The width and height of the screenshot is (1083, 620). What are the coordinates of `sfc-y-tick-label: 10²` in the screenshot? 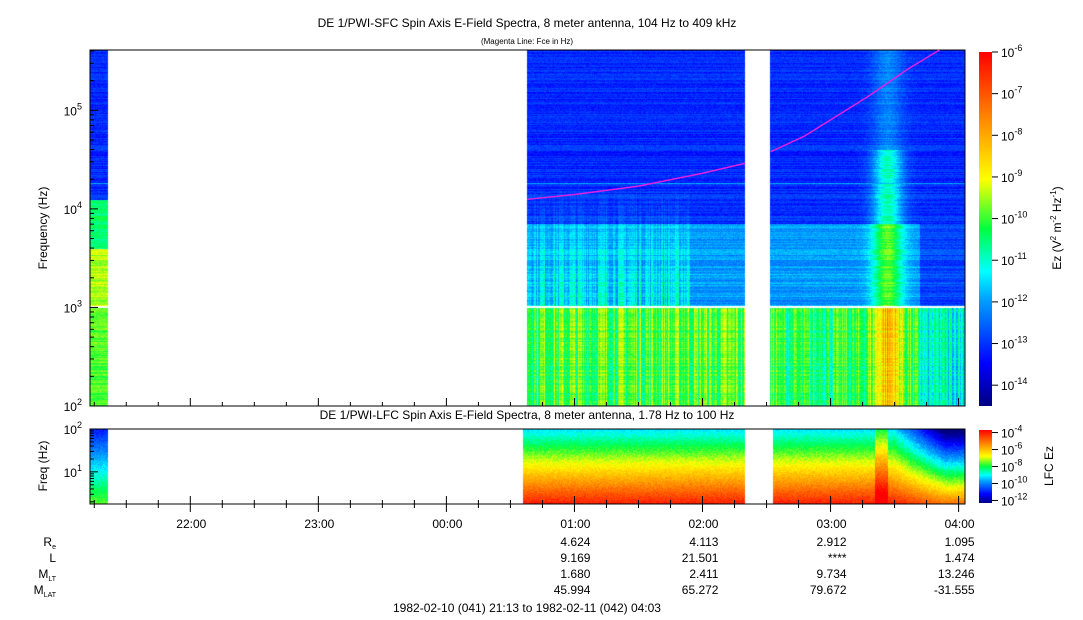 It's located at (73, 405).